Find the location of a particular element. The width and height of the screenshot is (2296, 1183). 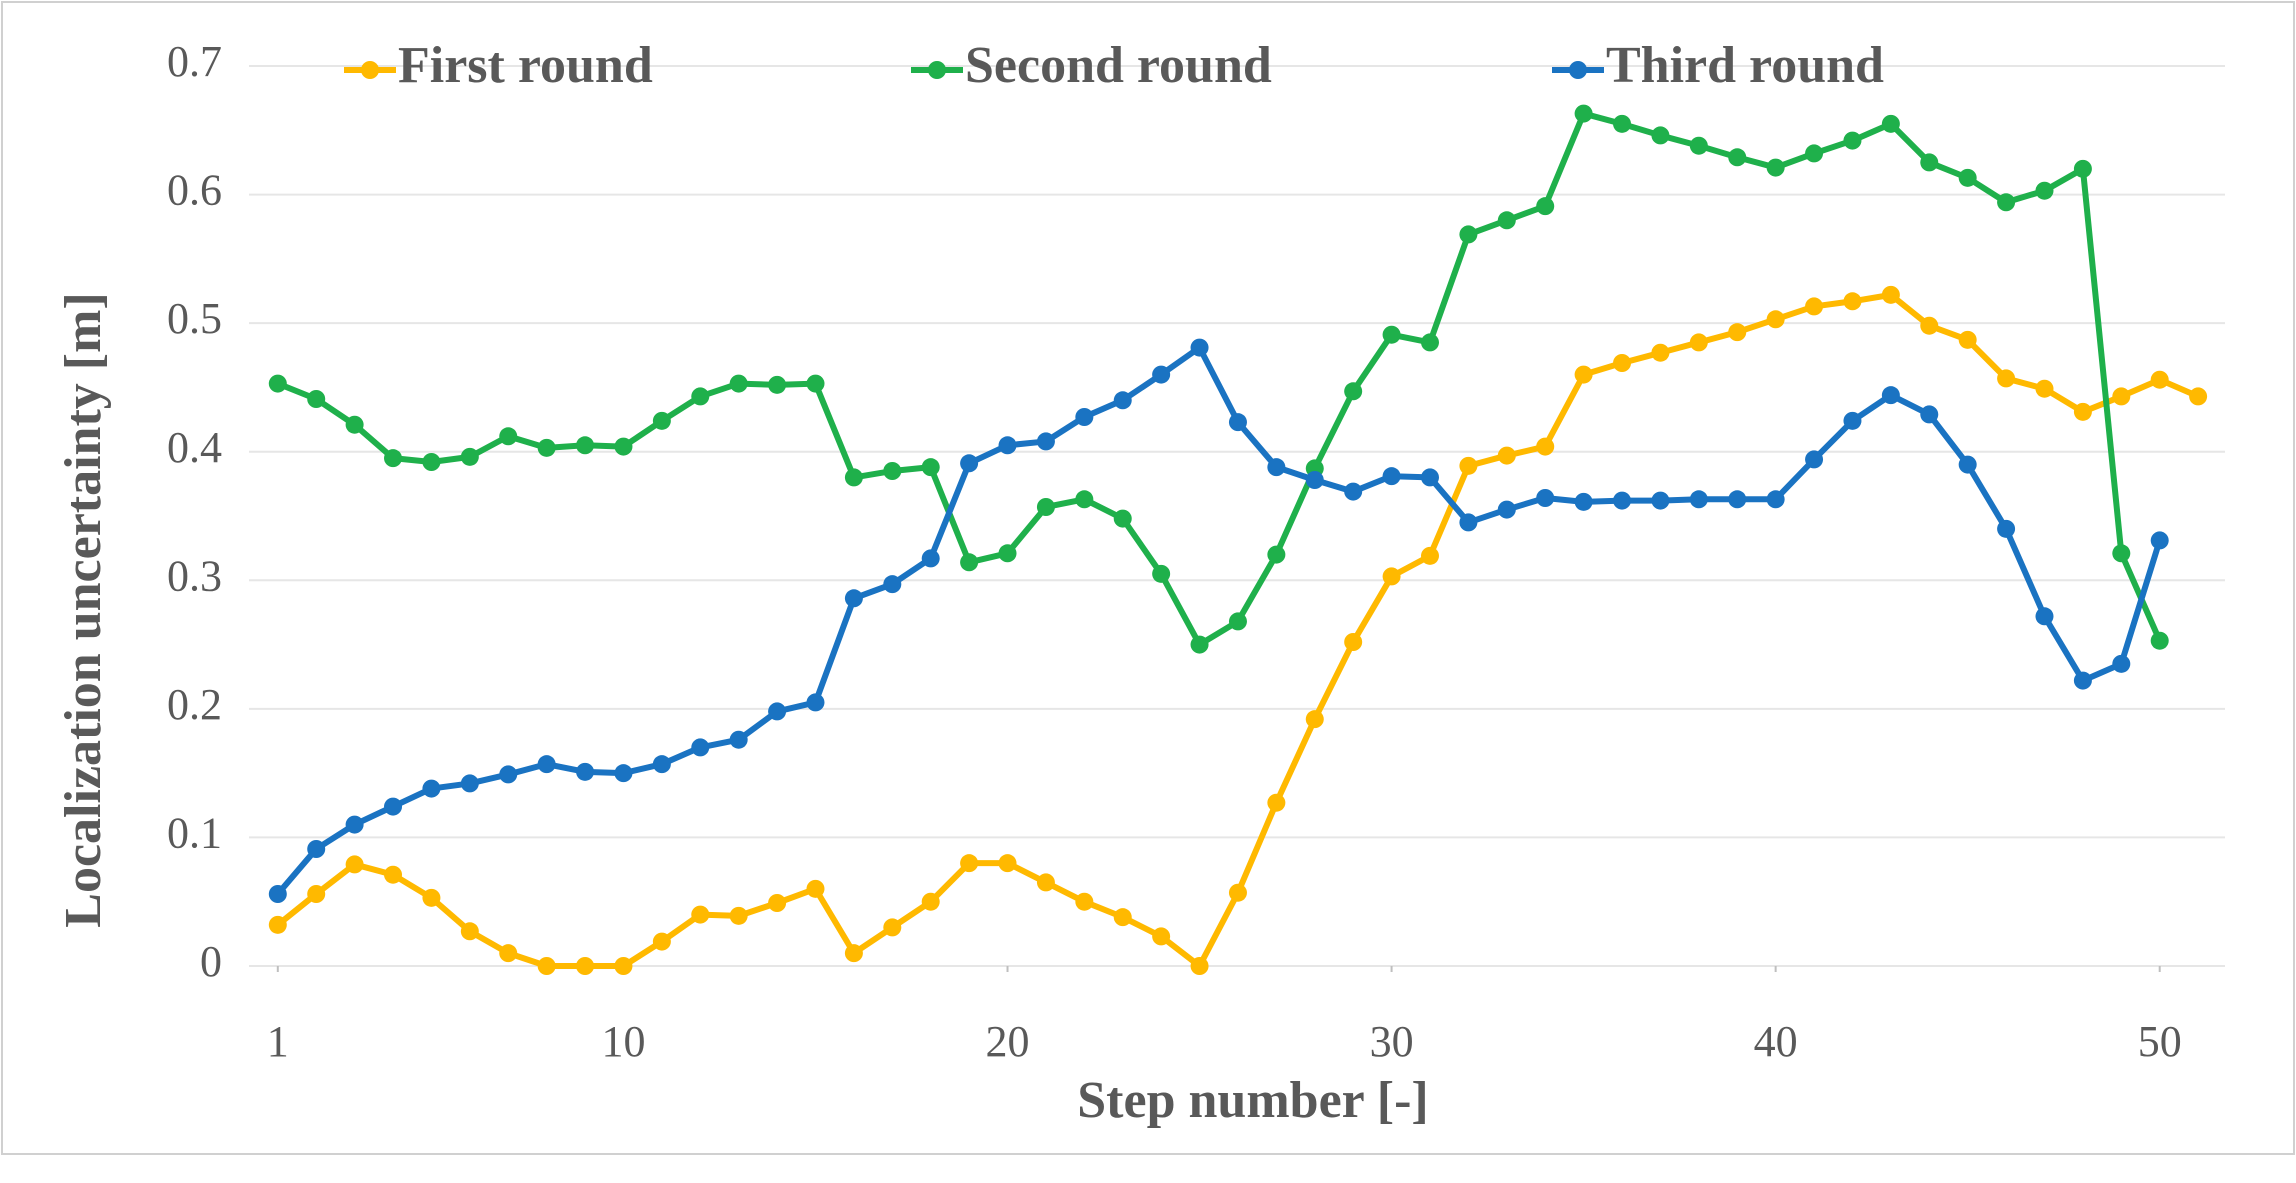

legend-label: Third round is located at coordinates (1745, 65).